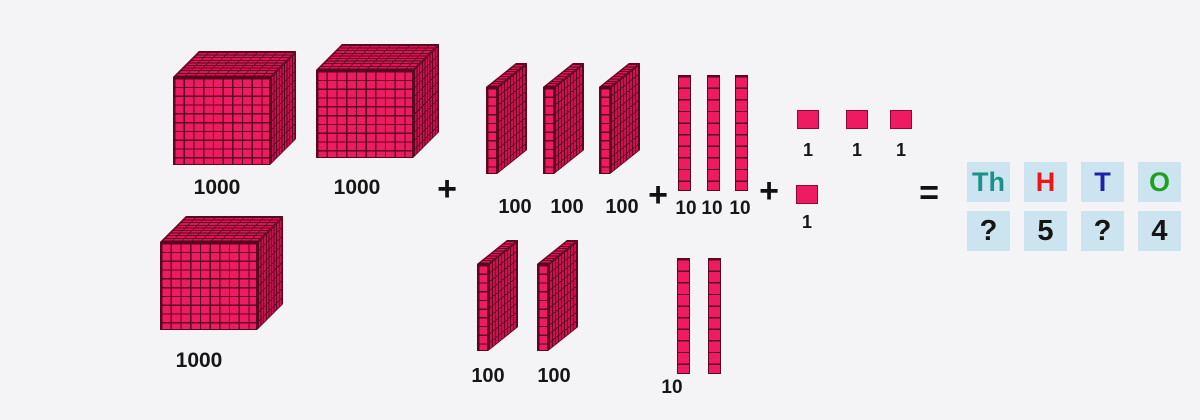 The width and height of the screenshot is (1200, 420). Describe the element at coordinates (1159, 182) in the screenshot. I see `header-ones: O` at that location.